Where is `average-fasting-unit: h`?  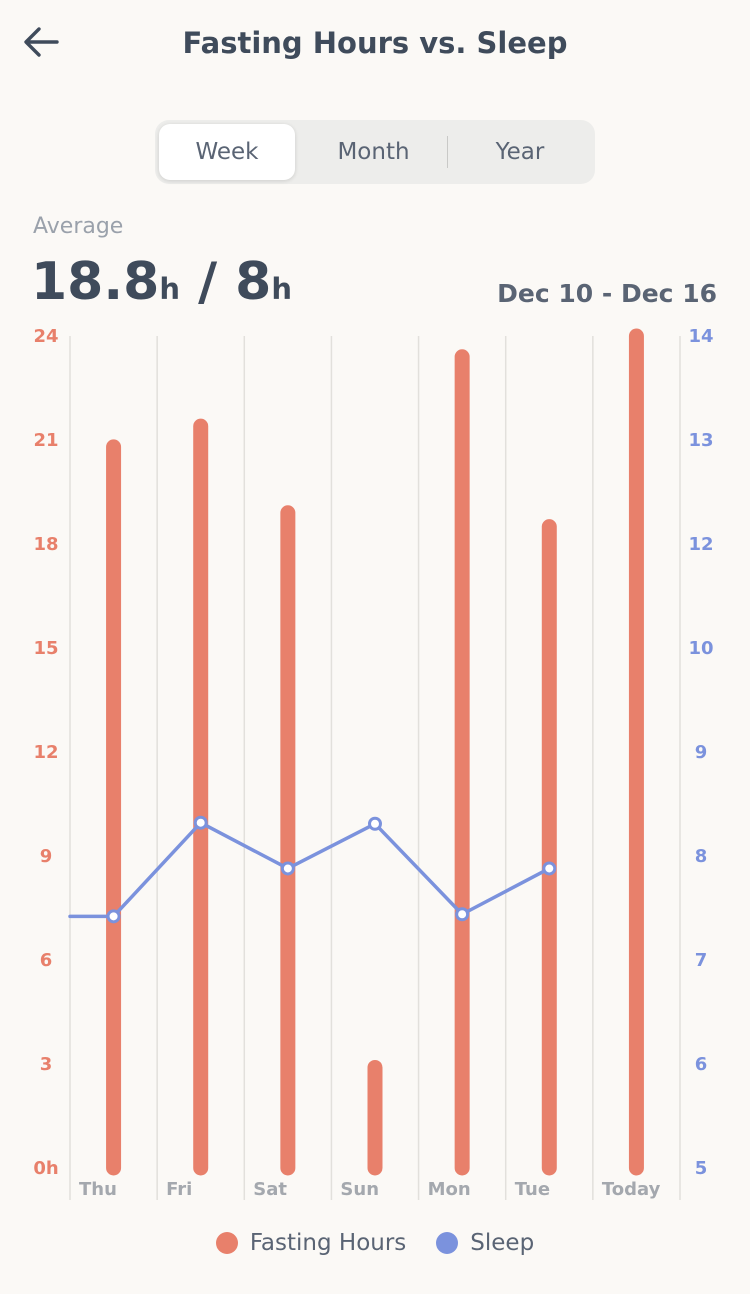 average-fasting-unit: h is located at coordinates (169, 289).